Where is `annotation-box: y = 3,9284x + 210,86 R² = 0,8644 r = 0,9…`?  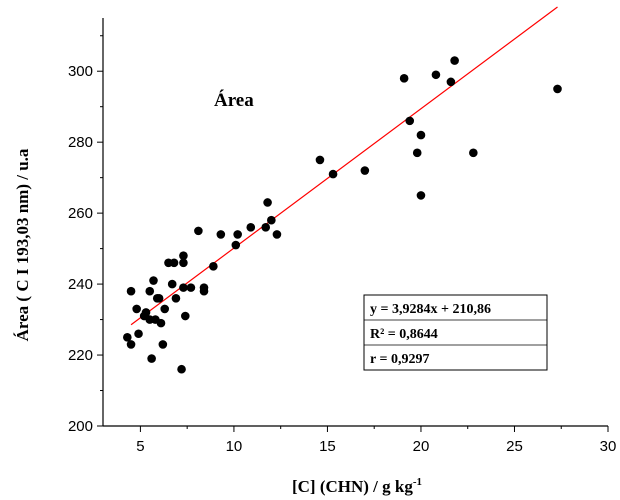
annotation-box: y = 3,9284x + 210,86 R² = 0,8644 r = 0,9… is located at coordinates (455, 332).